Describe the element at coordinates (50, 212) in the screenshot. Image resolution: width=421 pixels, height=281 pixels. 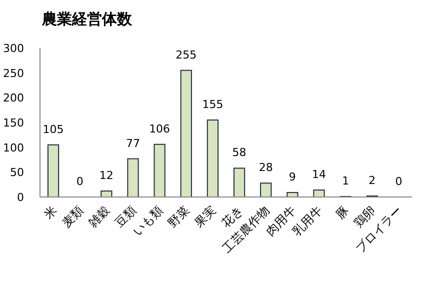
I see `x-tick-label: 米` at that location.